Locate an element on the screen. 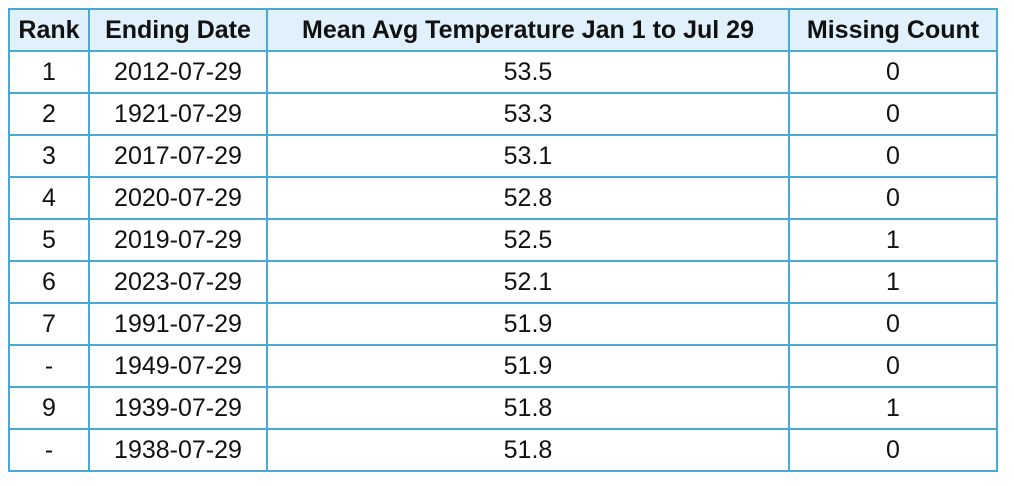  ending-date-cell: 1921-07-29 is located at coordinates (178, 114).